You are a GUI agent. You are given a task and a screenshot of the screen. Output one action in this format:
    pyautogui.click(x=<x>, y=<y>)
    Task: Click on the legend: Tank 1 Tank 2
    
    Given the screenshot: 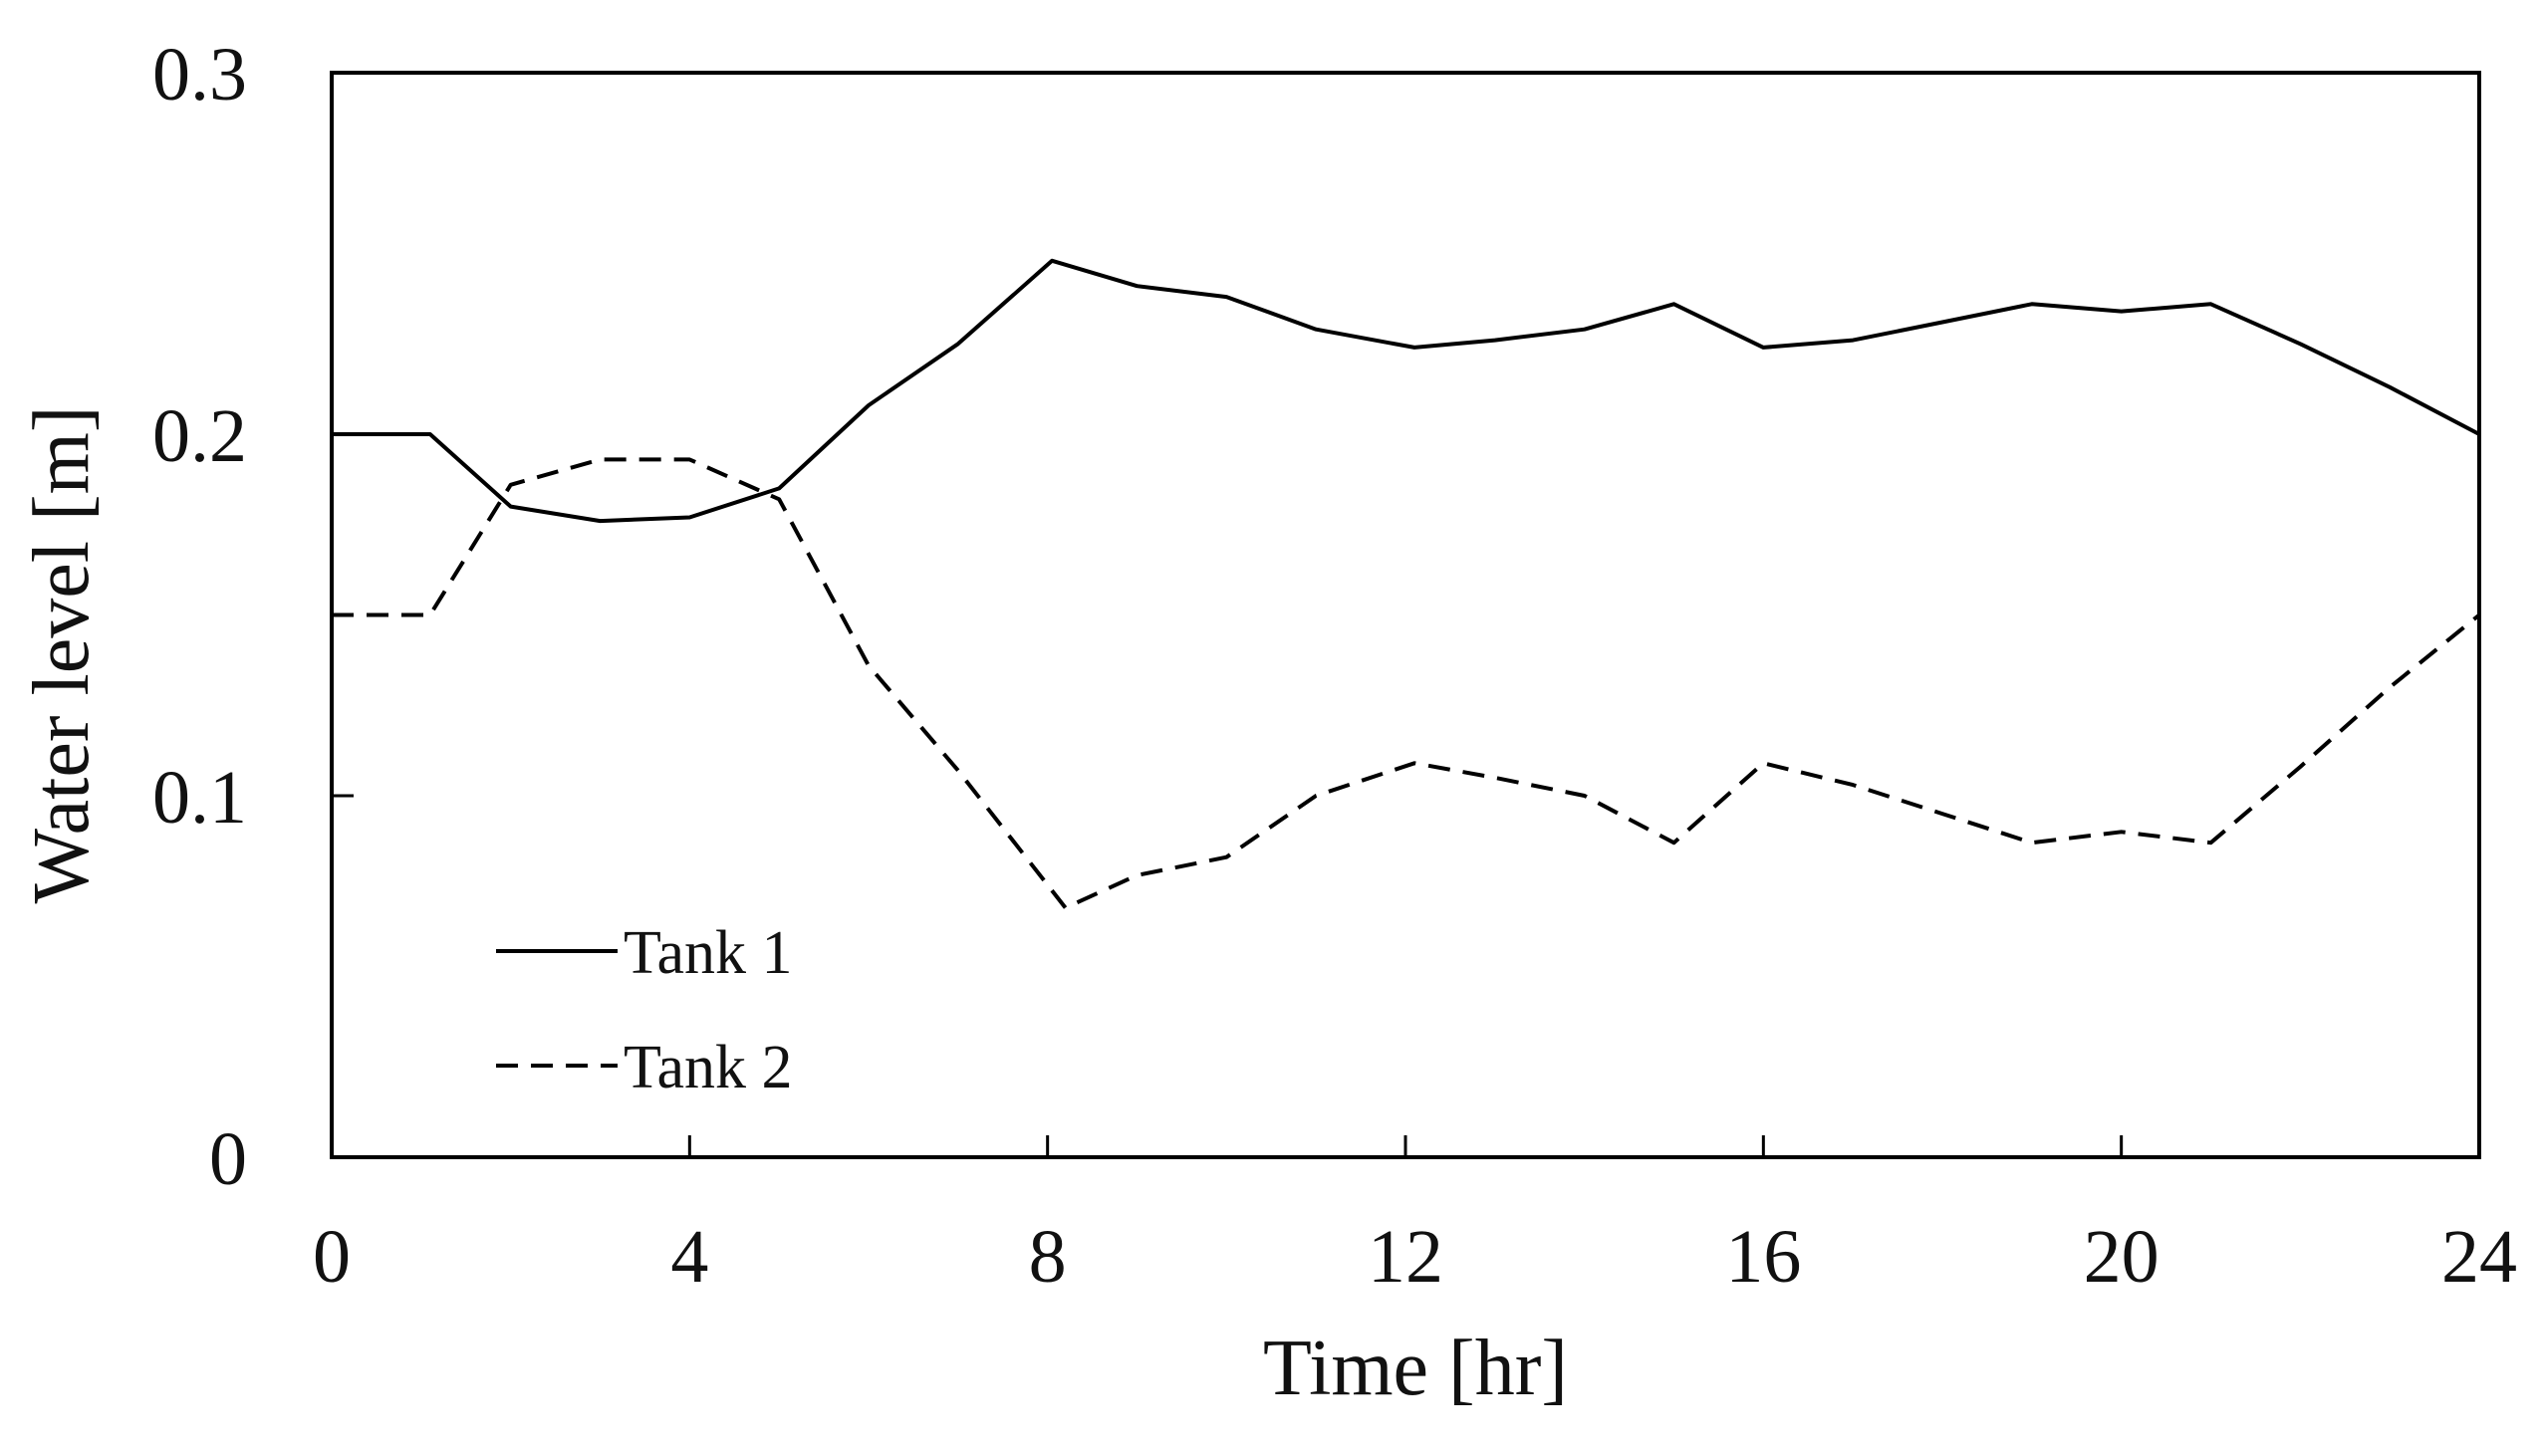 What is the action you would take?
    pyautogui.click(x=644, y=1010)
    